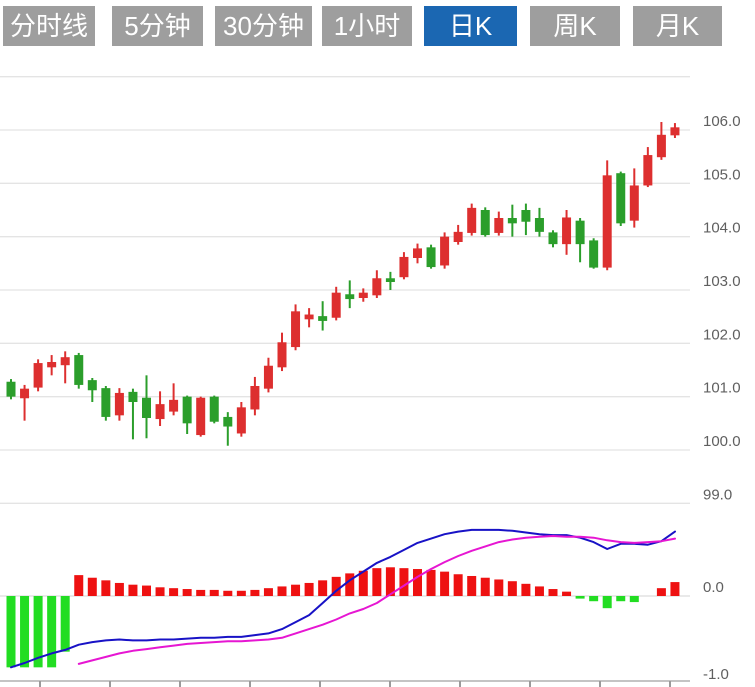 This screenshot has width=755, height=687. Describe the element at coordinates (470, 26) in the screenshot. I see `tab-daily-k: 日K` at that location.